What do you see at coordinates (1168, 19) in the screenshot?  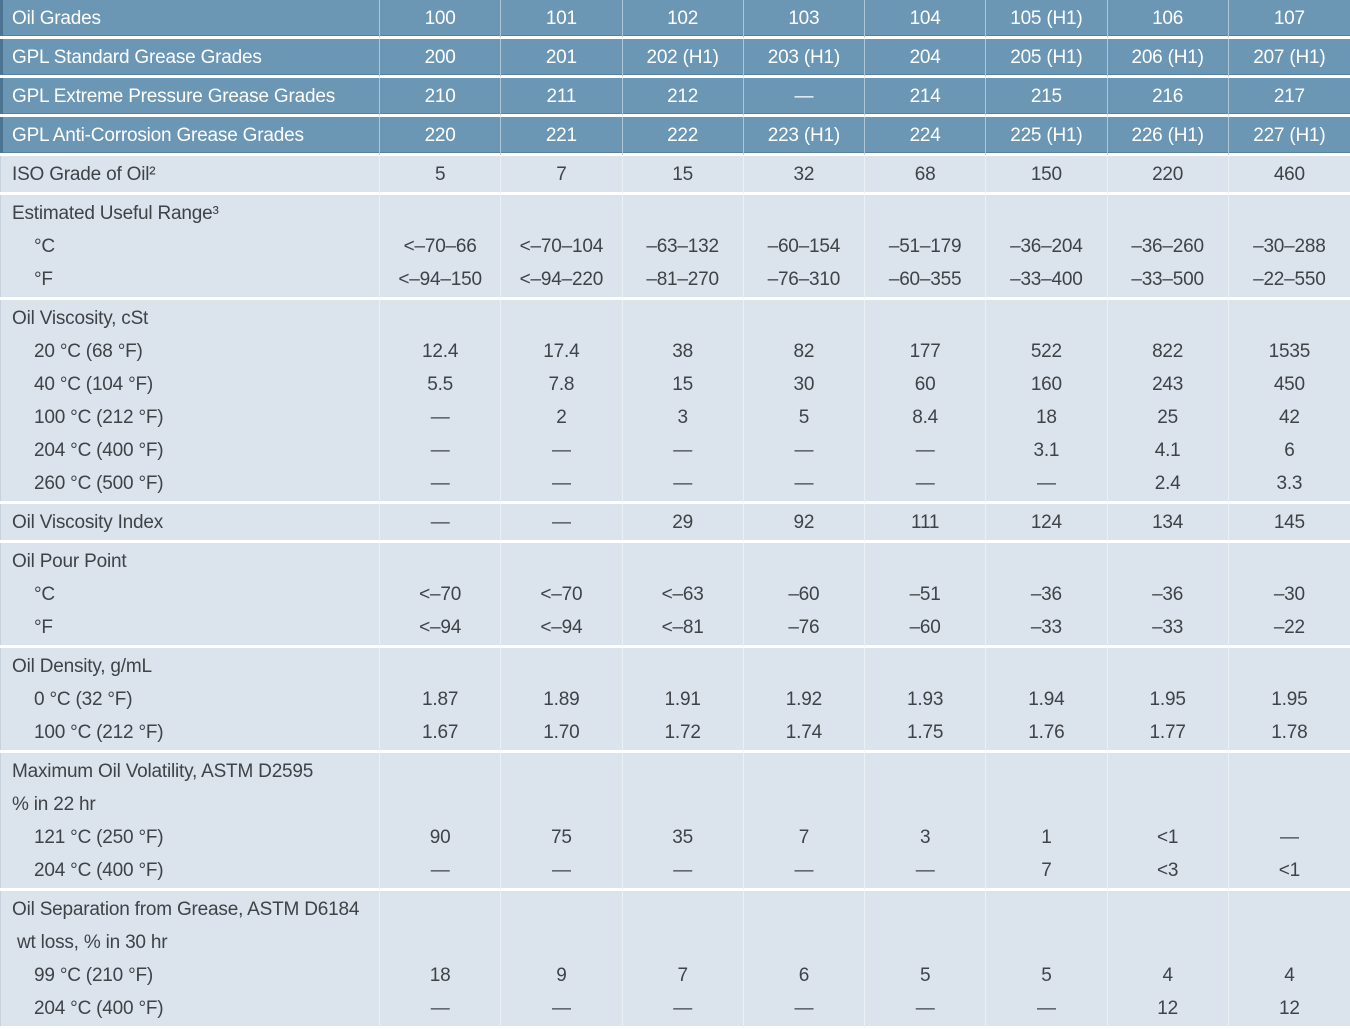 I see `grade-value-cell: 106` at bounding box center [1168, 19].